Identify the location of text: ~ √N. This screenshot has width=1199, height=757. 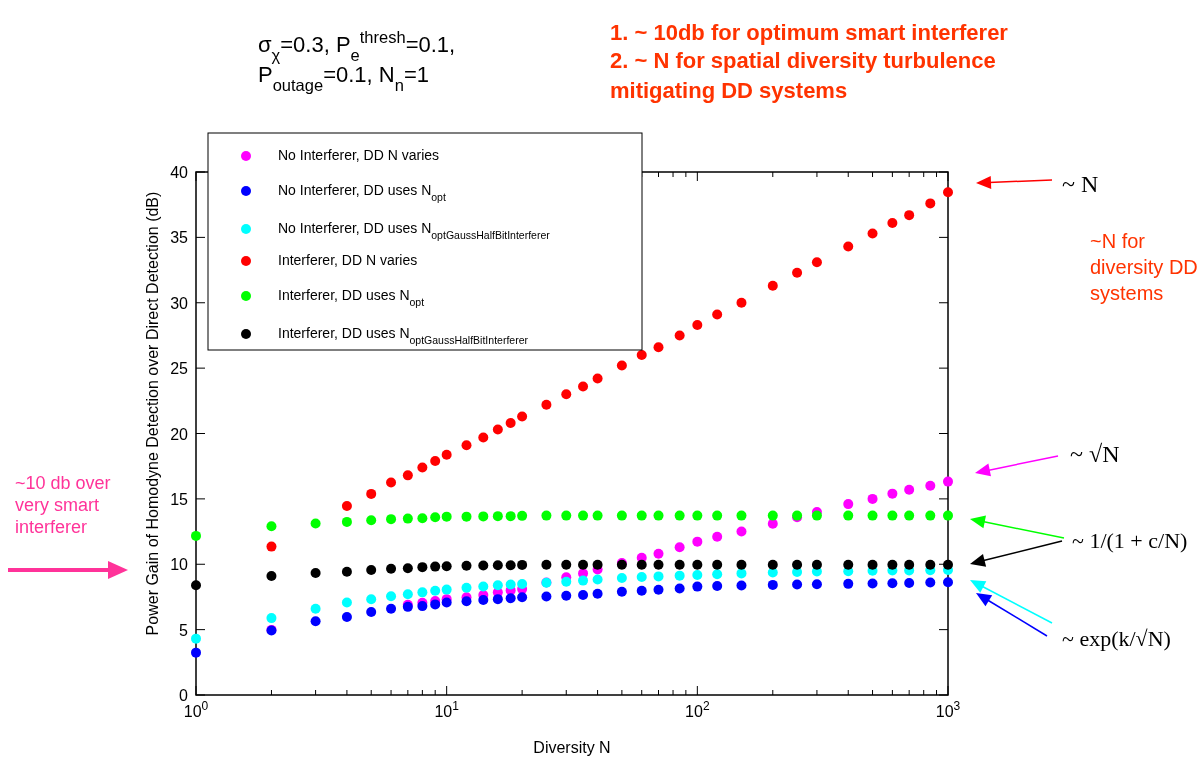
(1095, 454).